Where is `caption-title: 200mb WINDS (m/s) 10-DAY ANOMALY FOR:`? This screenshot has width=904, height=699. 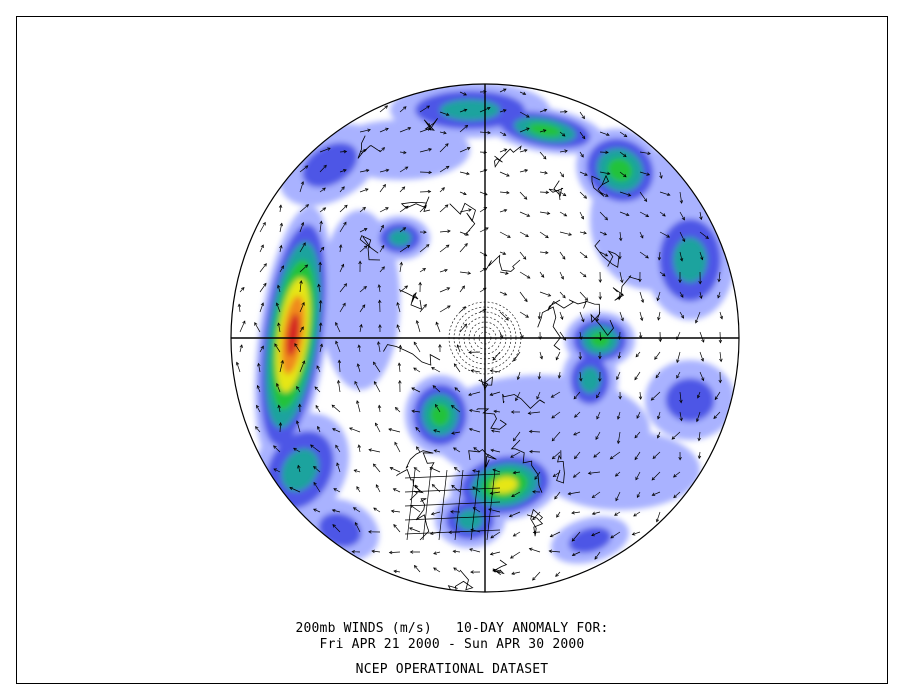
caption-title: 200mb WINDS (m/s) 10-DAY ANOMALY FOR: is located at coordinates (452, 628).